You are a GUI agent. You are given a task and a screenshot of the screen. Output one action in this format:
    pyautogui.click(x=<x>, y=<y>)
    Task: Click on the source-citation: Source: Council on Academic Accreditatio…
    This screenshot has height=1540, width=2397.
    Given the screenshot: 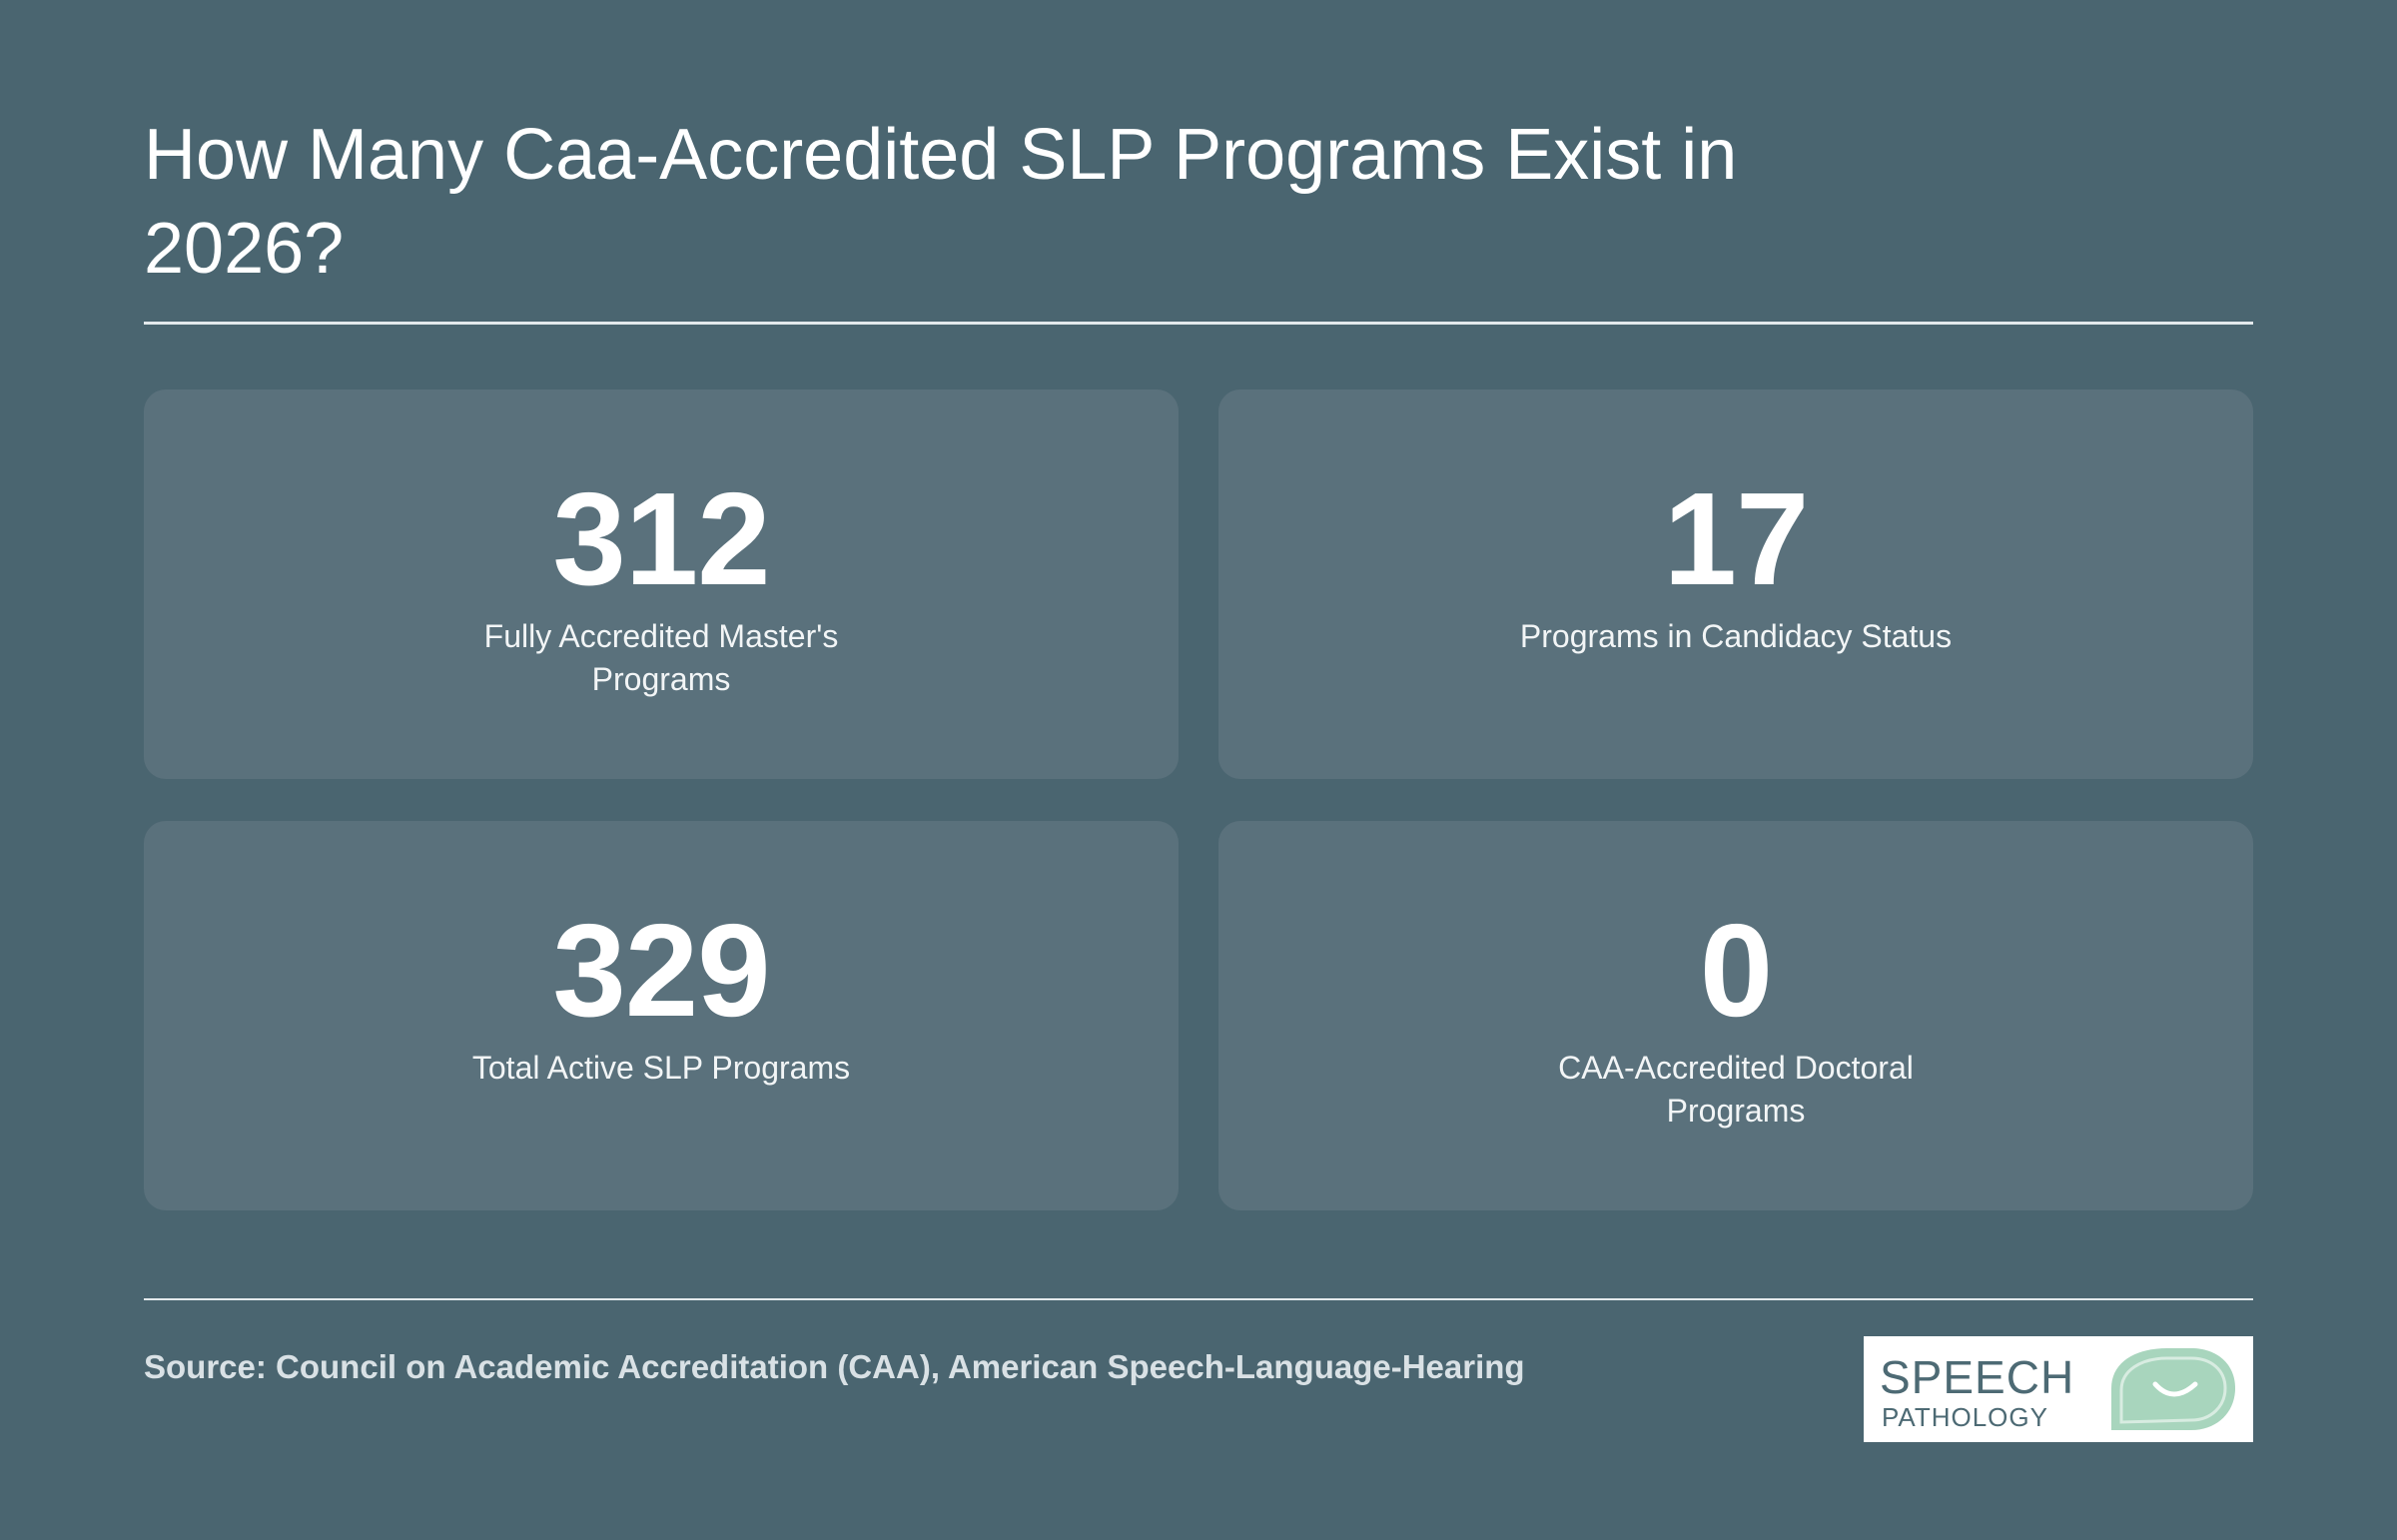 What is the action you would take?
    pyautogui.click(x=834, y=1366)
    